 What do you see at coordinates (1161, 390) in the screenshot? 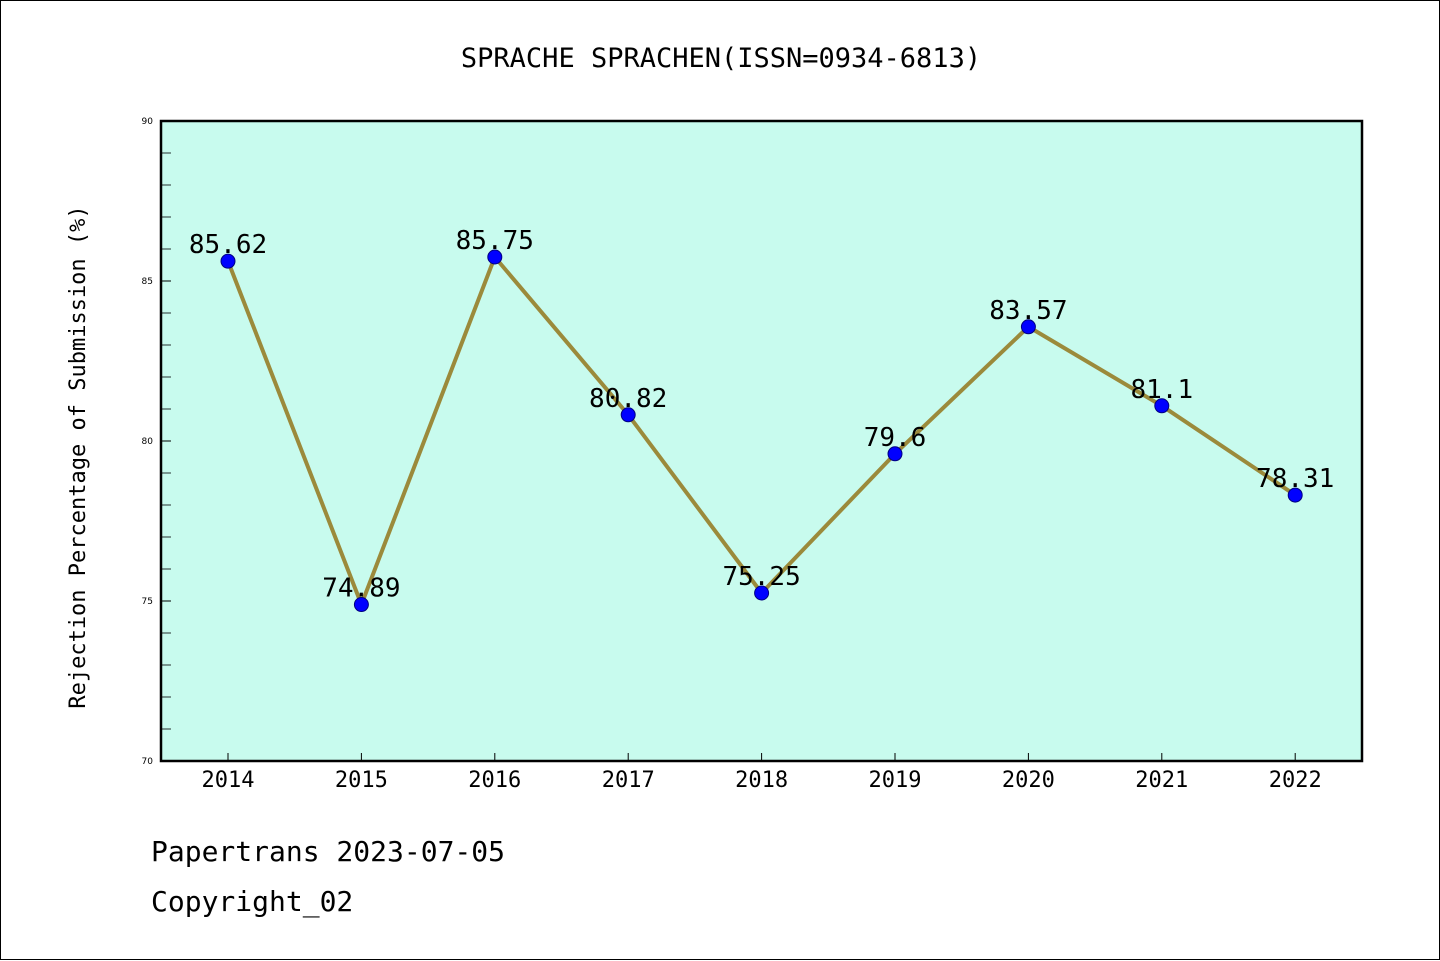
I see `data-label: 81.1` at bounding box center [1161, 390].